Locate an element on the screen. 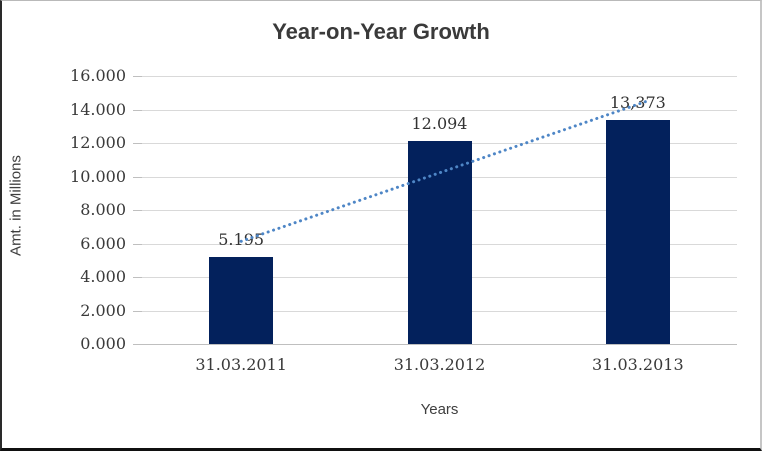 The image size is (762, 451). y-tick-label: 16.000 is located at coordinates (98, 75).